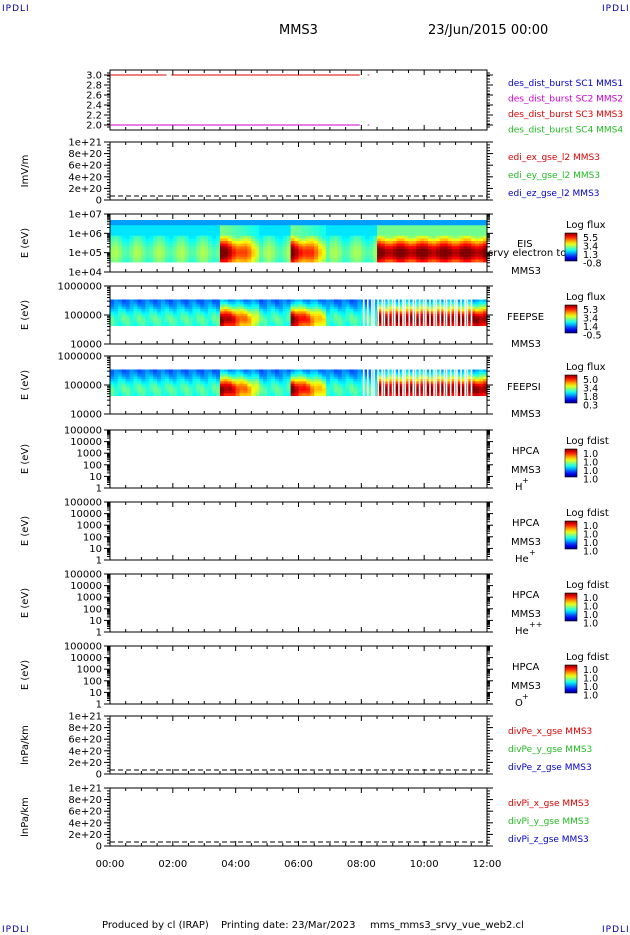 The width and height of the screenshot is (630, 935). What do you see at coordinates (85, 728) in the screenshot?
I see `y-tick-label: 8e+20` at bounding box center [85, 728].